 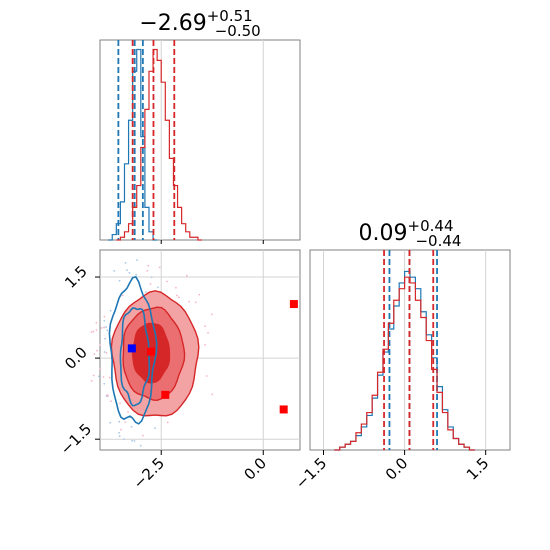 What do you see at coordinates (212, 357) in the screenshot?
I see `joint-markers` at bounding box center [212, 357].